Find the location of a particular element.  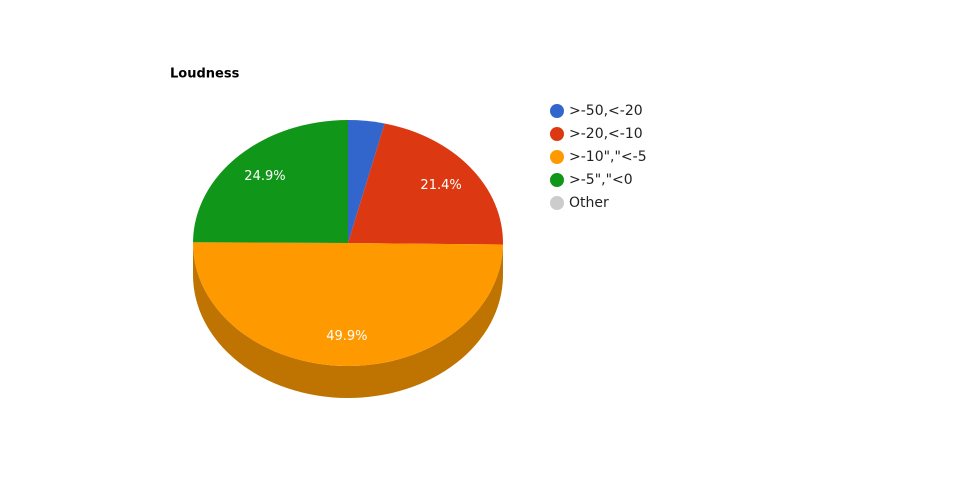

slice-label: 24.9% is located at coordinates (264, 176).